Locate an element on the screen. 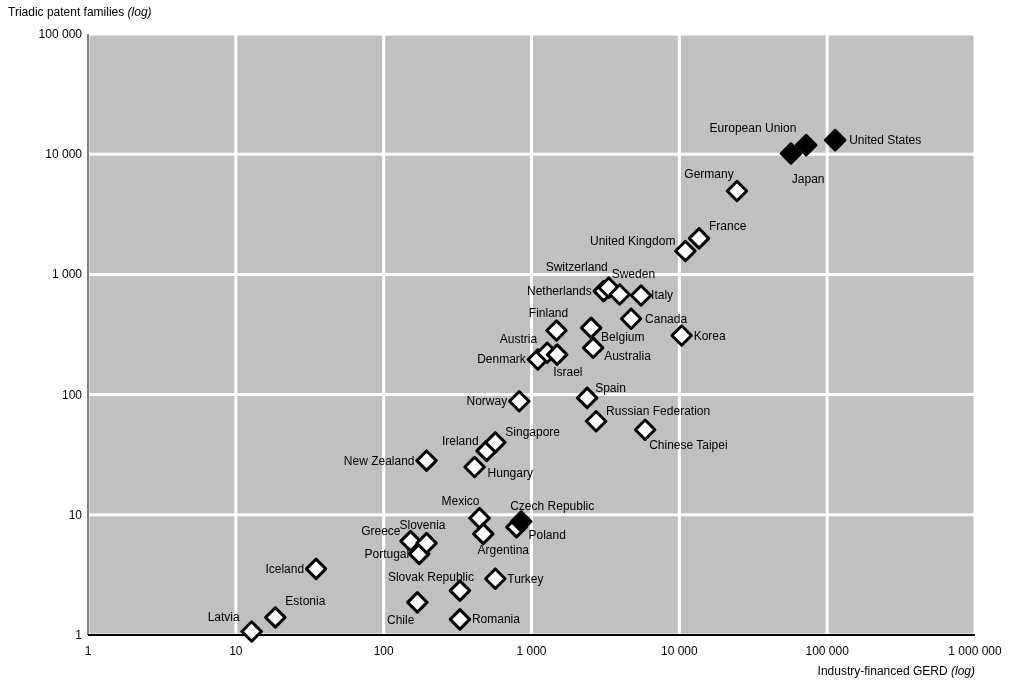  x-axis-title: Industry-financed GERD (log) is located at coordinates (896, 671).